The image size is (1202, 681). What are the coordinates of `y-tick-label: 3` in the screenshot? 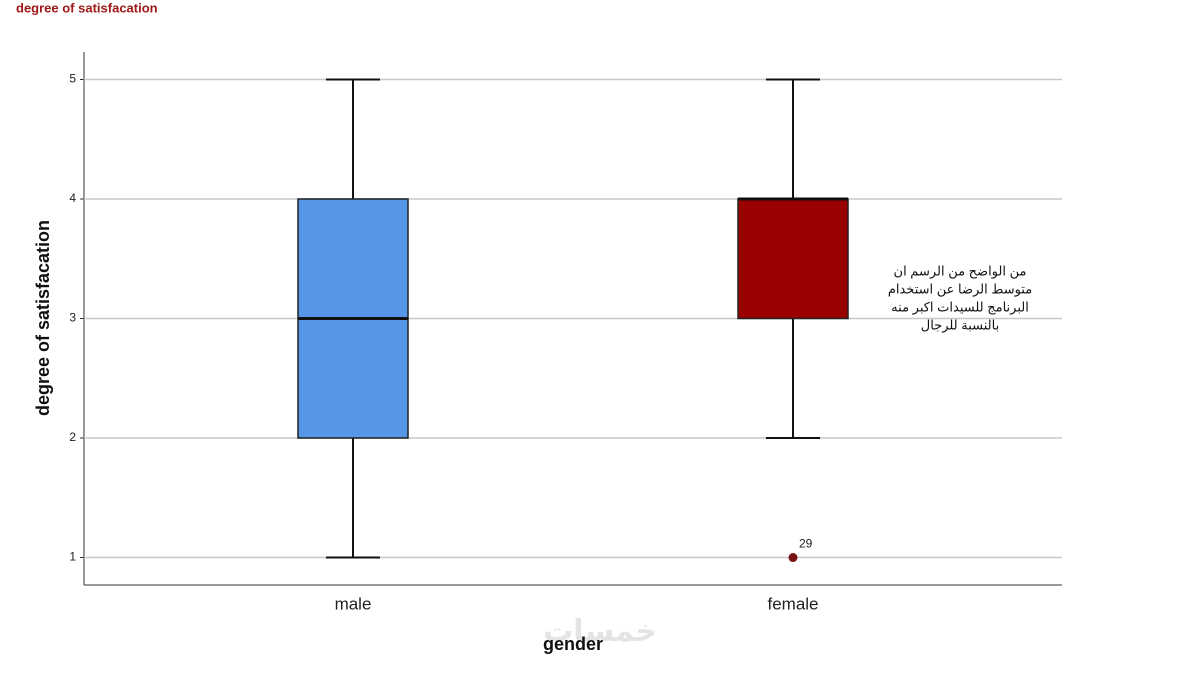 It's located at (72, 318).